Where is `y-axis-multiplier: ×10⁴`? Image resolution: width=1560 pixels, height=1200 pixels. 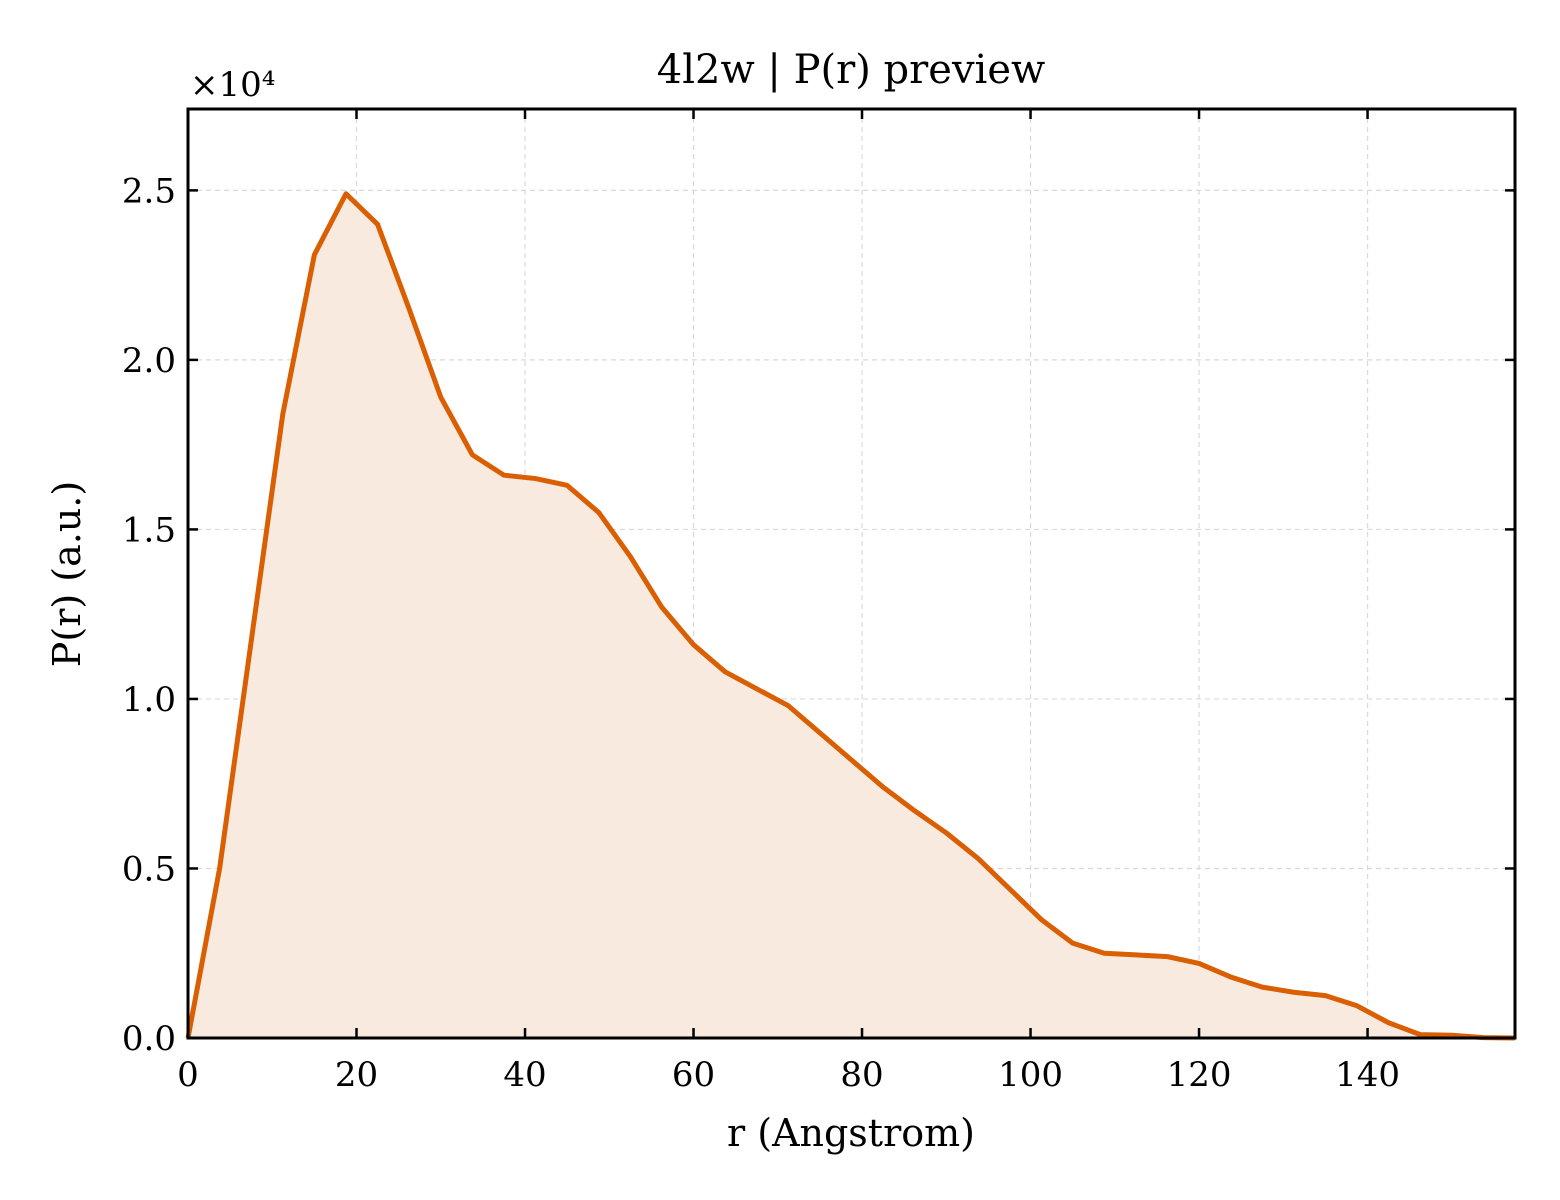
y-axis-multiplier: ×10⁴ is located at coordinates (232, 85).